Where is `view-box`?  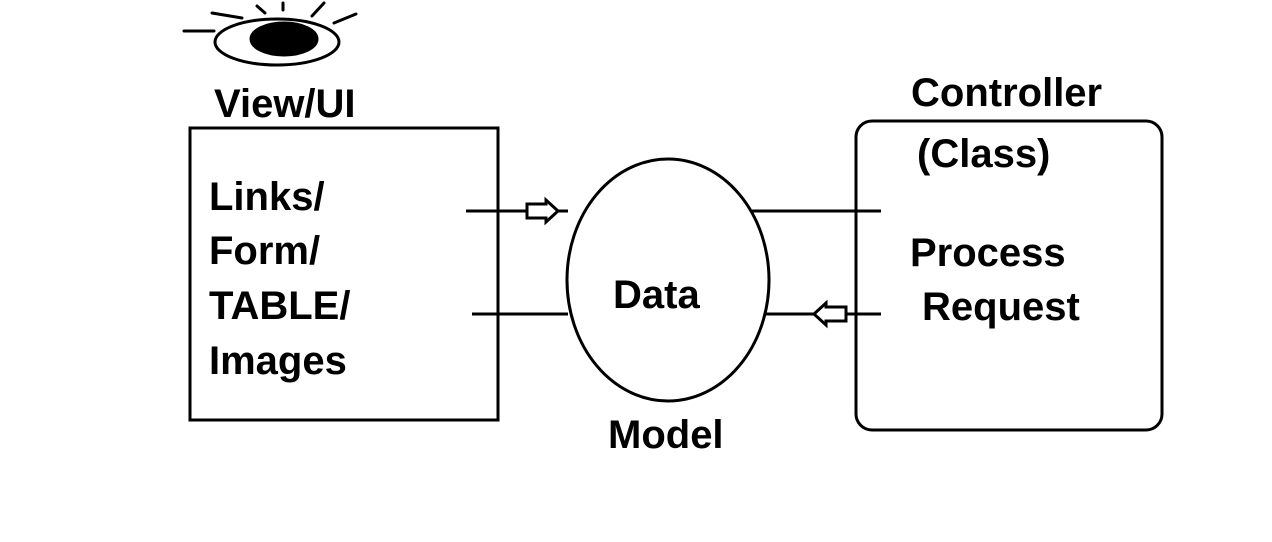
view-box is located at coordinates (344, 274).